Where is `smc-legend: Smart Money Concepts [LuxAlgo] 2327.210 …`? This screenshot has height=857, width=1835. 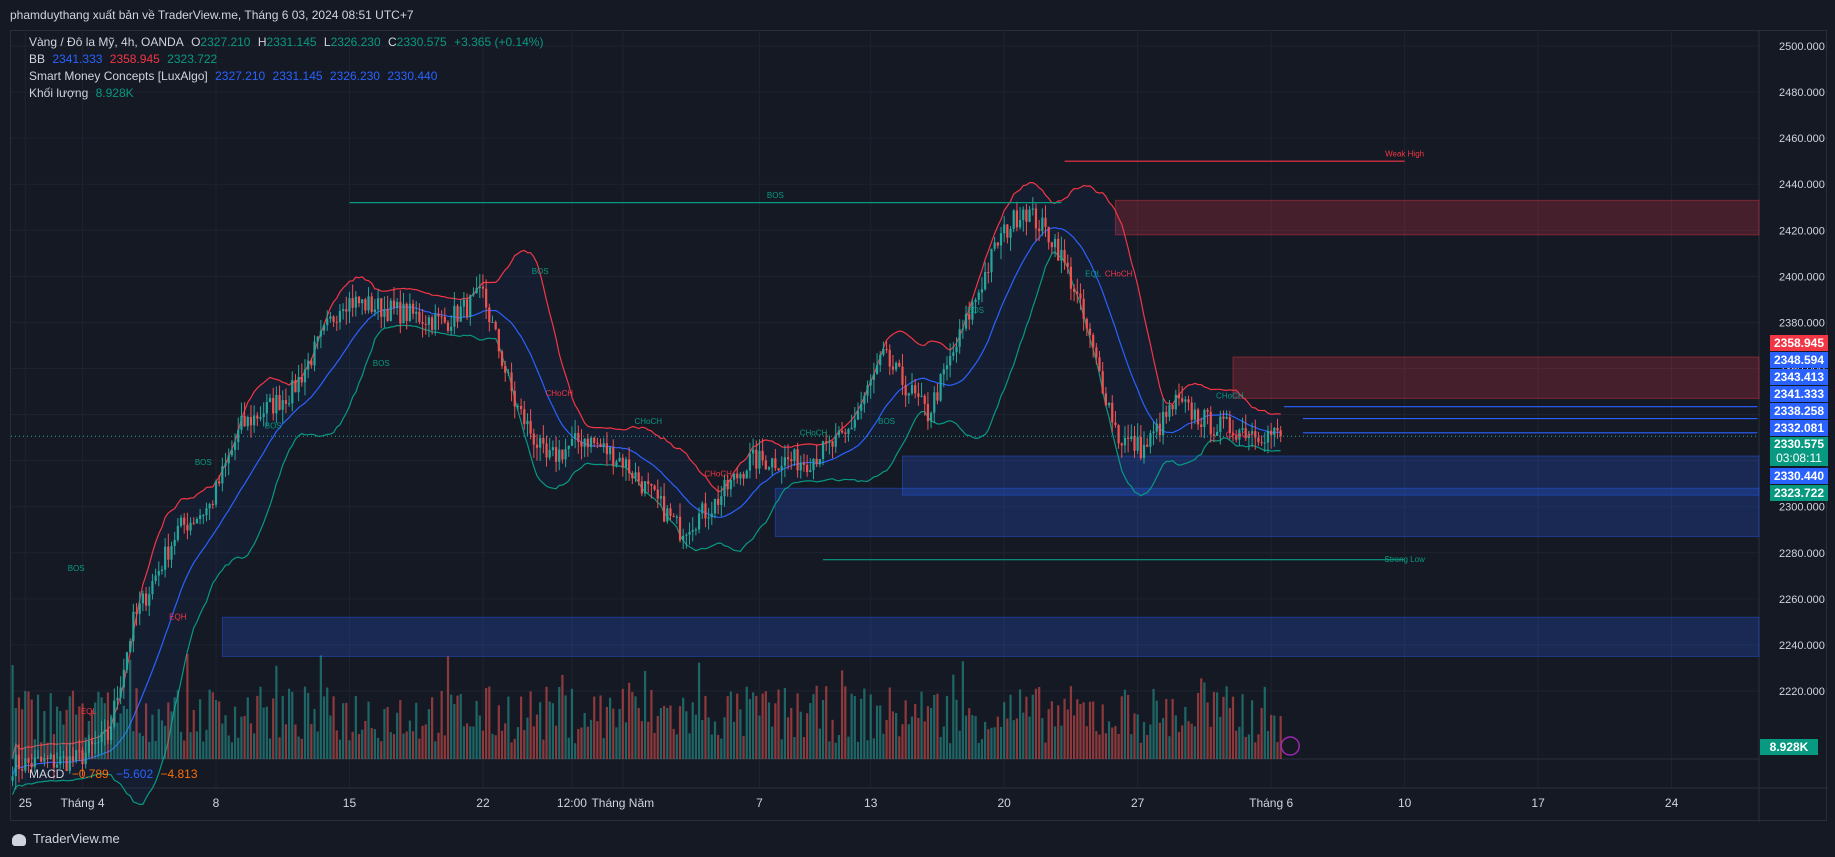 smc-legend: Smart Money Concepts [LuxAlgo] 2327.210 … is located at coordinates (235, 76).